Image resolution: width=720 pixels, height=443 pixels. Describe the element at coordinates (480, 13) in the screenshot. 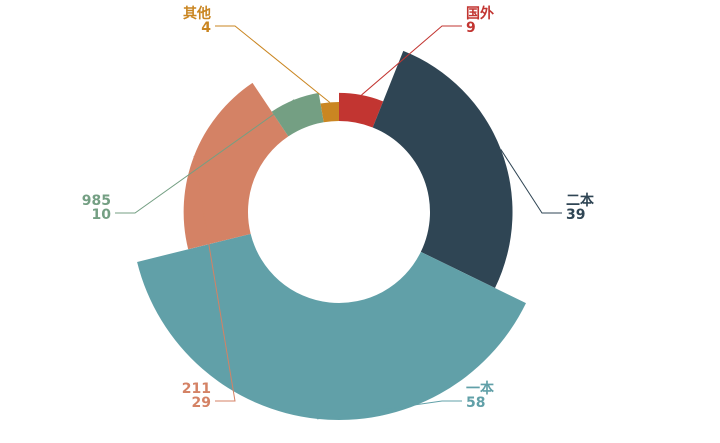

I see `slice-label-name: 国外` at that location.